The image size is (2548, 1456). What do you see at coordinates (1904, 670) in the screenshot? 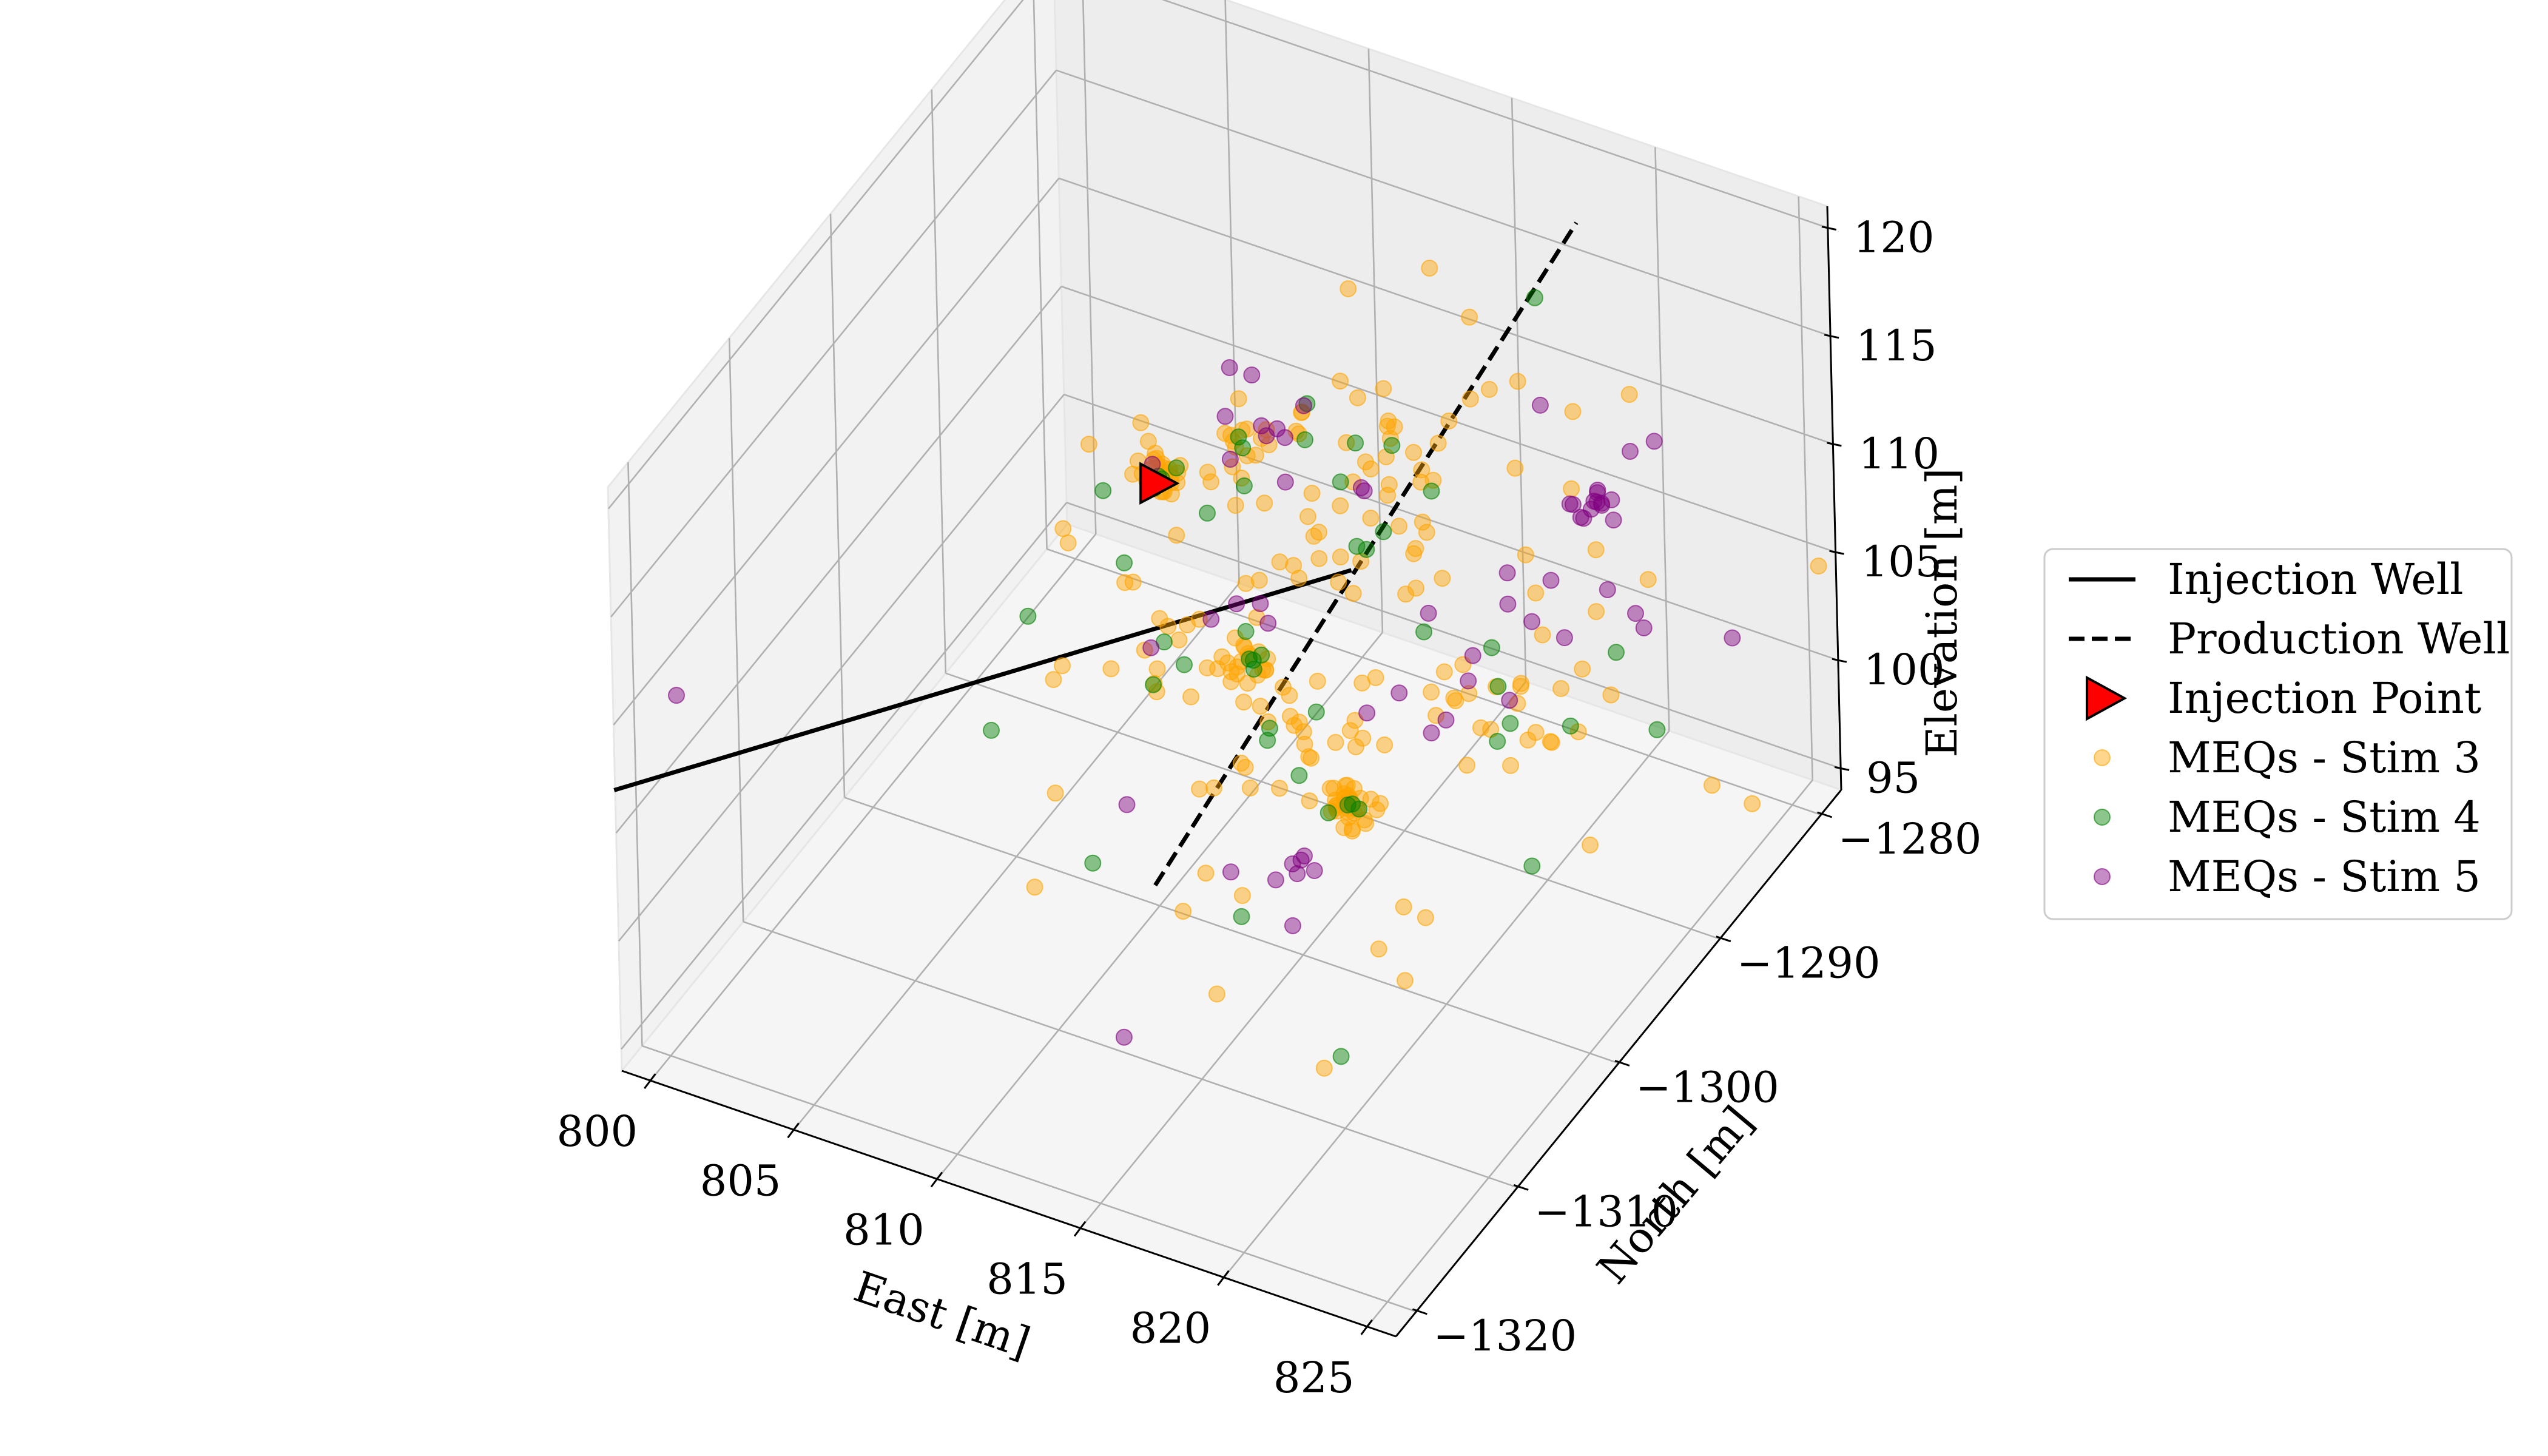
I see `elevation-tick-label: 100` at bounding box center [1904, 670].